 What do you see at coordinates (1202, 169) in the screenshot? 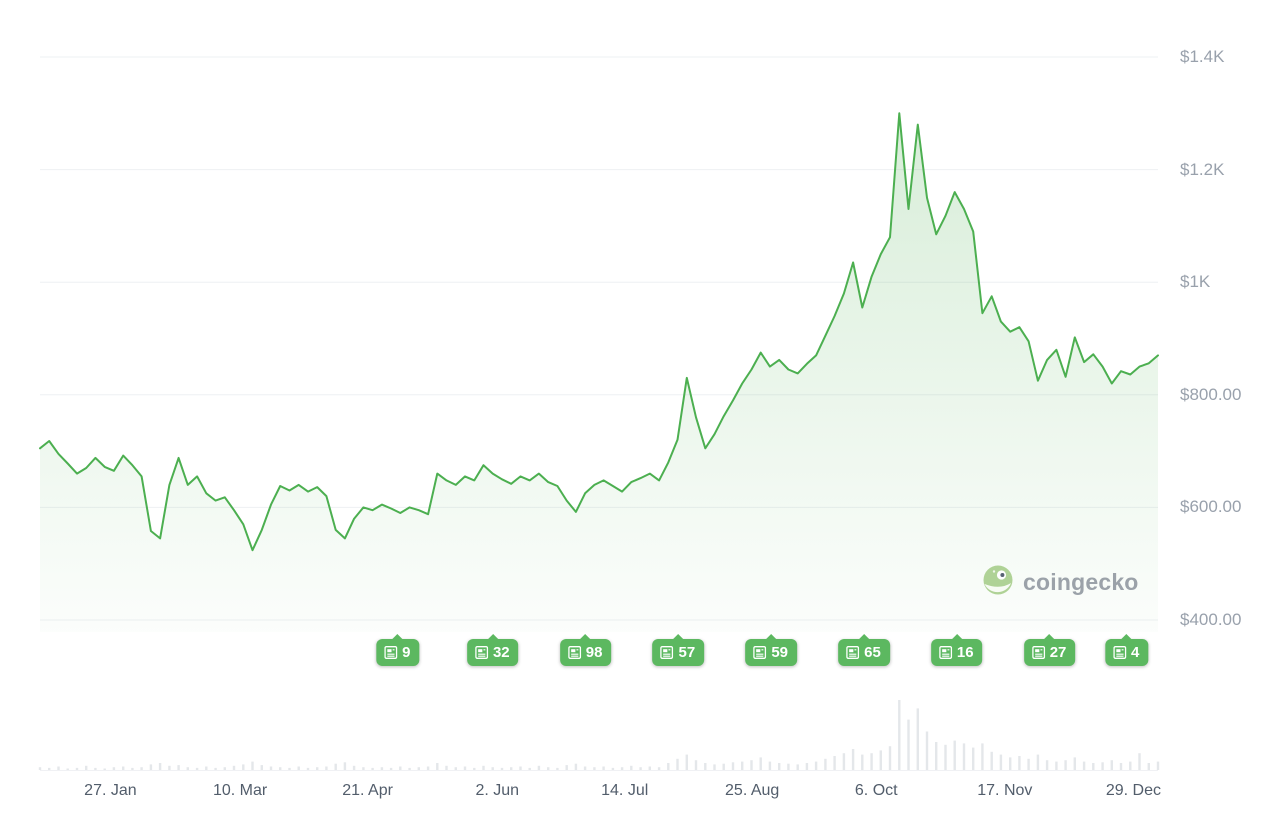
I see `y-axis-label: $1.2K` at bounding box center [1202, 169].